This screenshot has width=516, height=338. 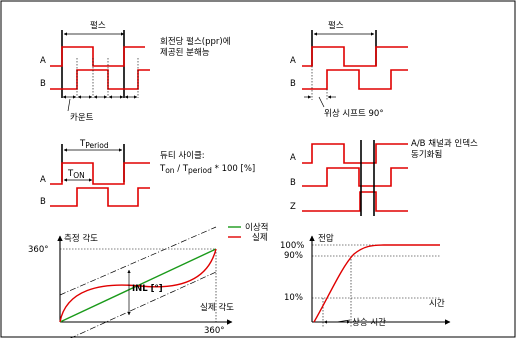 I want to click on count-label: 카운트, so click(x=82, y=118).